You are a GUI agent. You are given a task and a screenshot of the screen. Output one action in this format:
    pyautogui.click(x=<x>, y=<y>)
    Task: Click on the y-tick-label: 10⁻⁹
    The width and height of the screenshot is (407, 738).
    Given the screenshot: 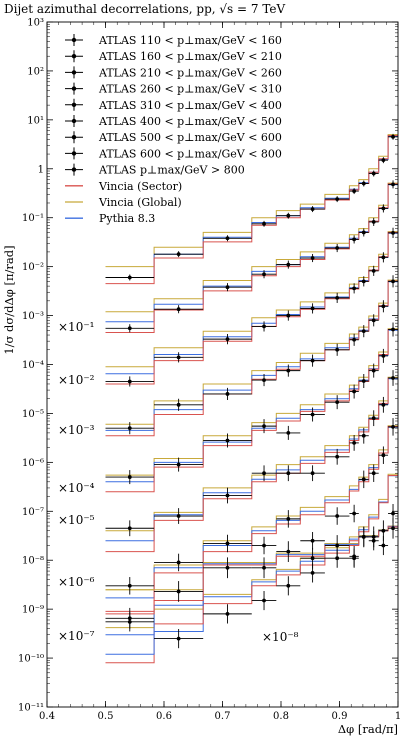 What is the action you would take?
    pyautogui.click(x=33, y=610)
    